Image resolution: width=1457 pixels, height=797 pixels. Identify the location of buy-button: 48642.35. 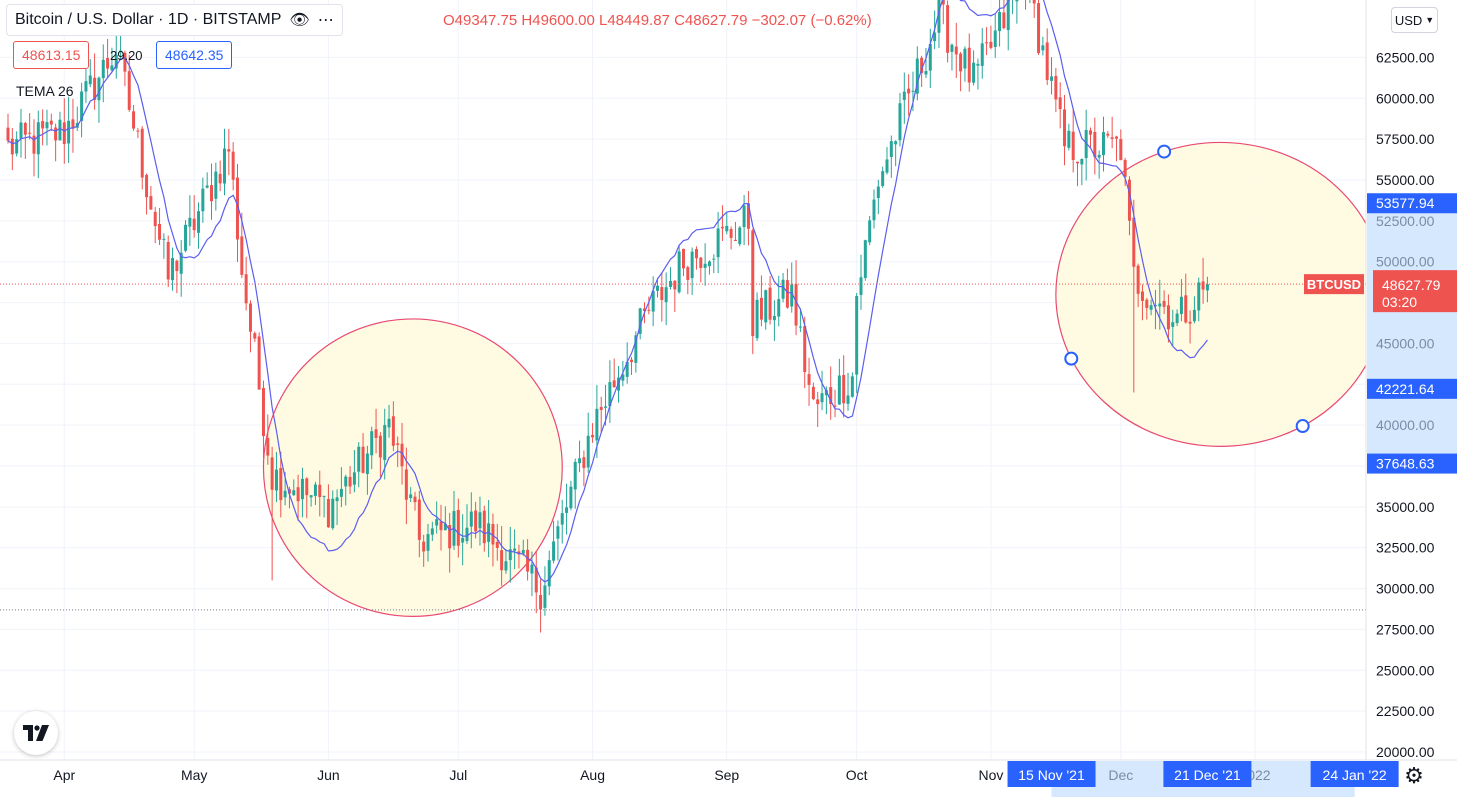
(194, 55).